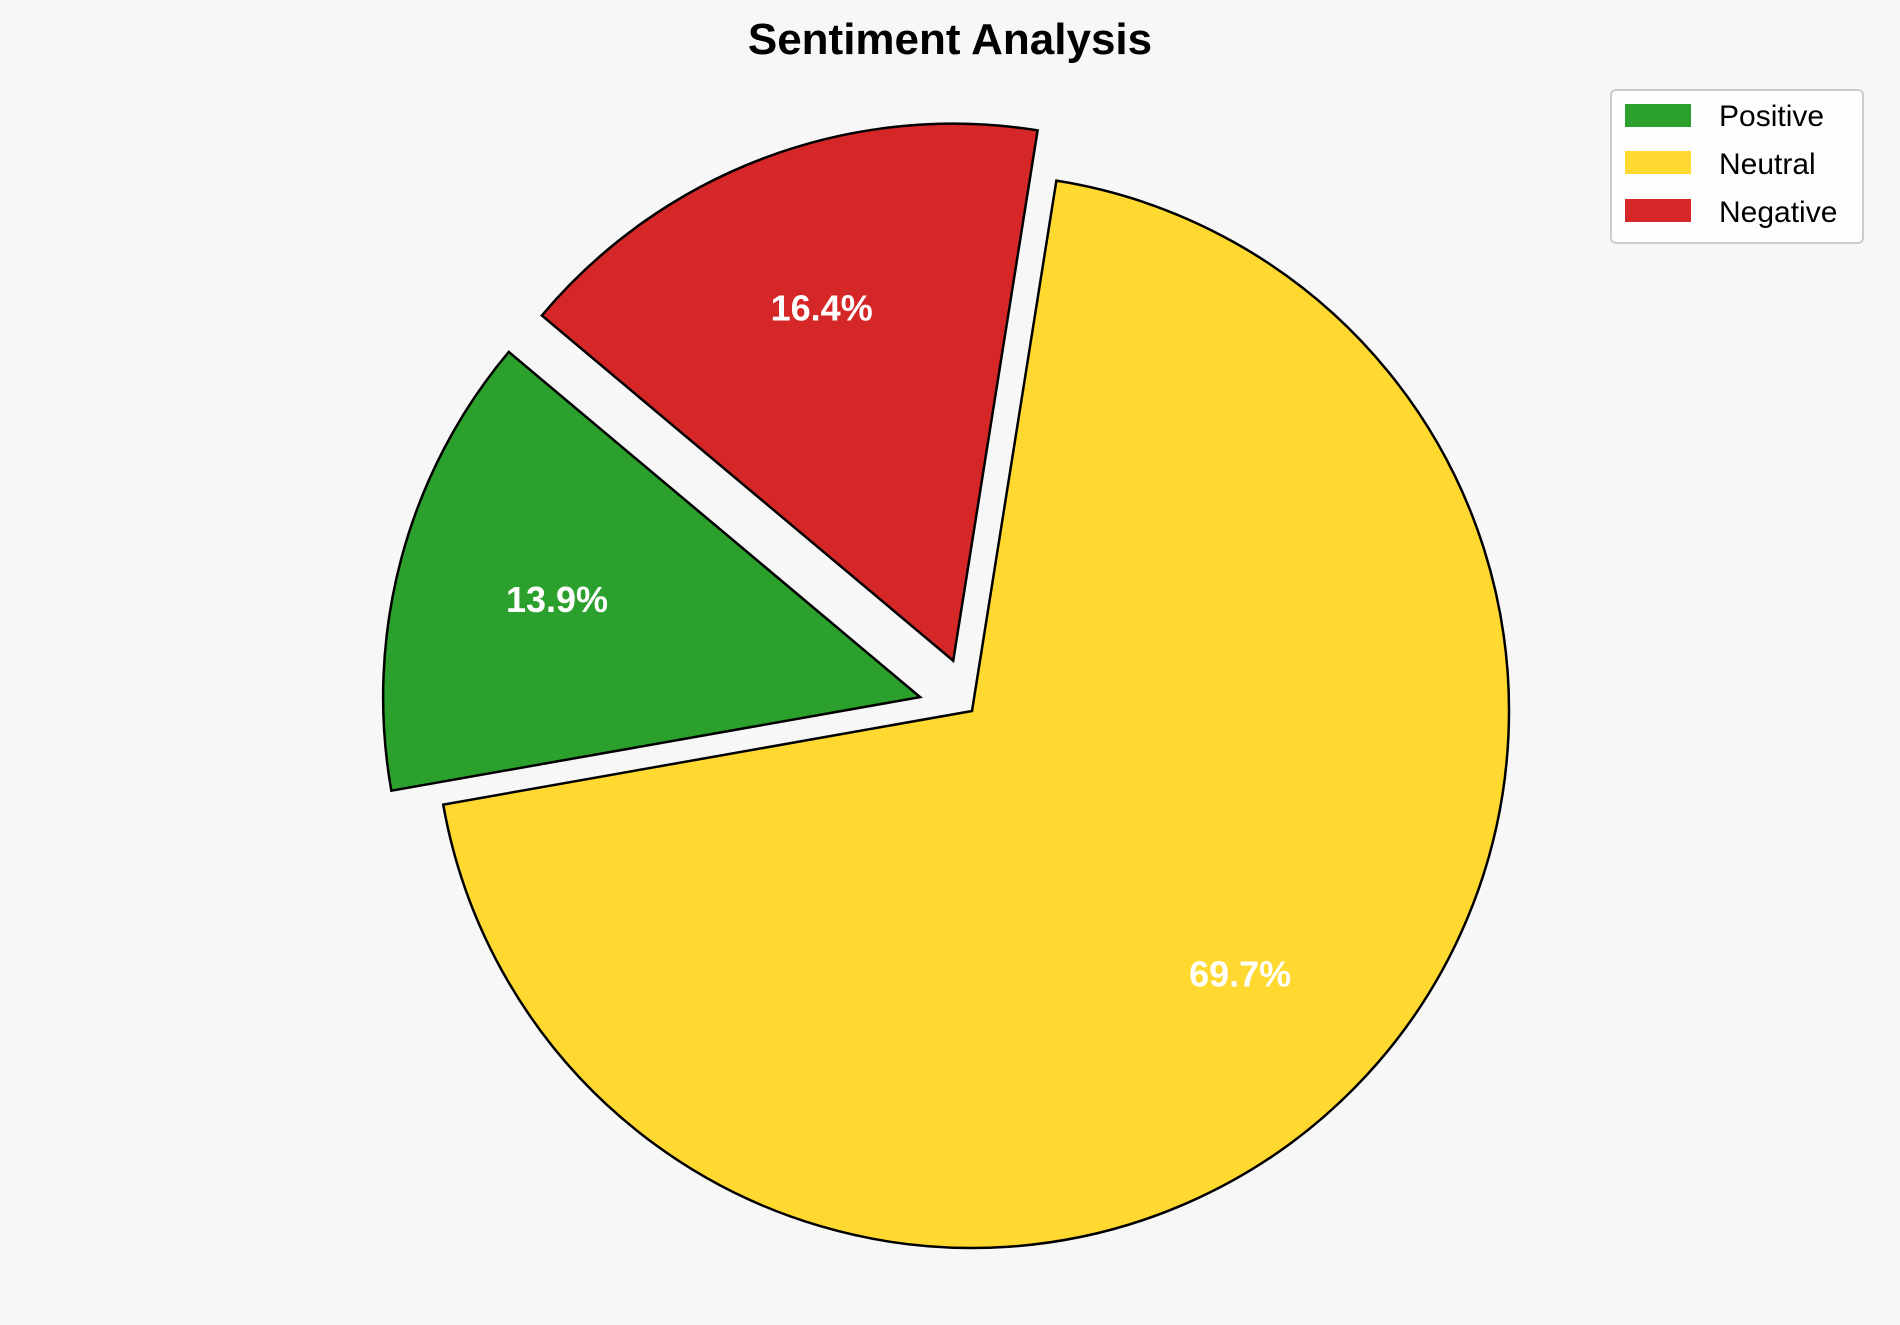  Describe the element at coordinates (1767, 164) in the screenshot. I see `legend-label-neutral: Neutral` at that location.